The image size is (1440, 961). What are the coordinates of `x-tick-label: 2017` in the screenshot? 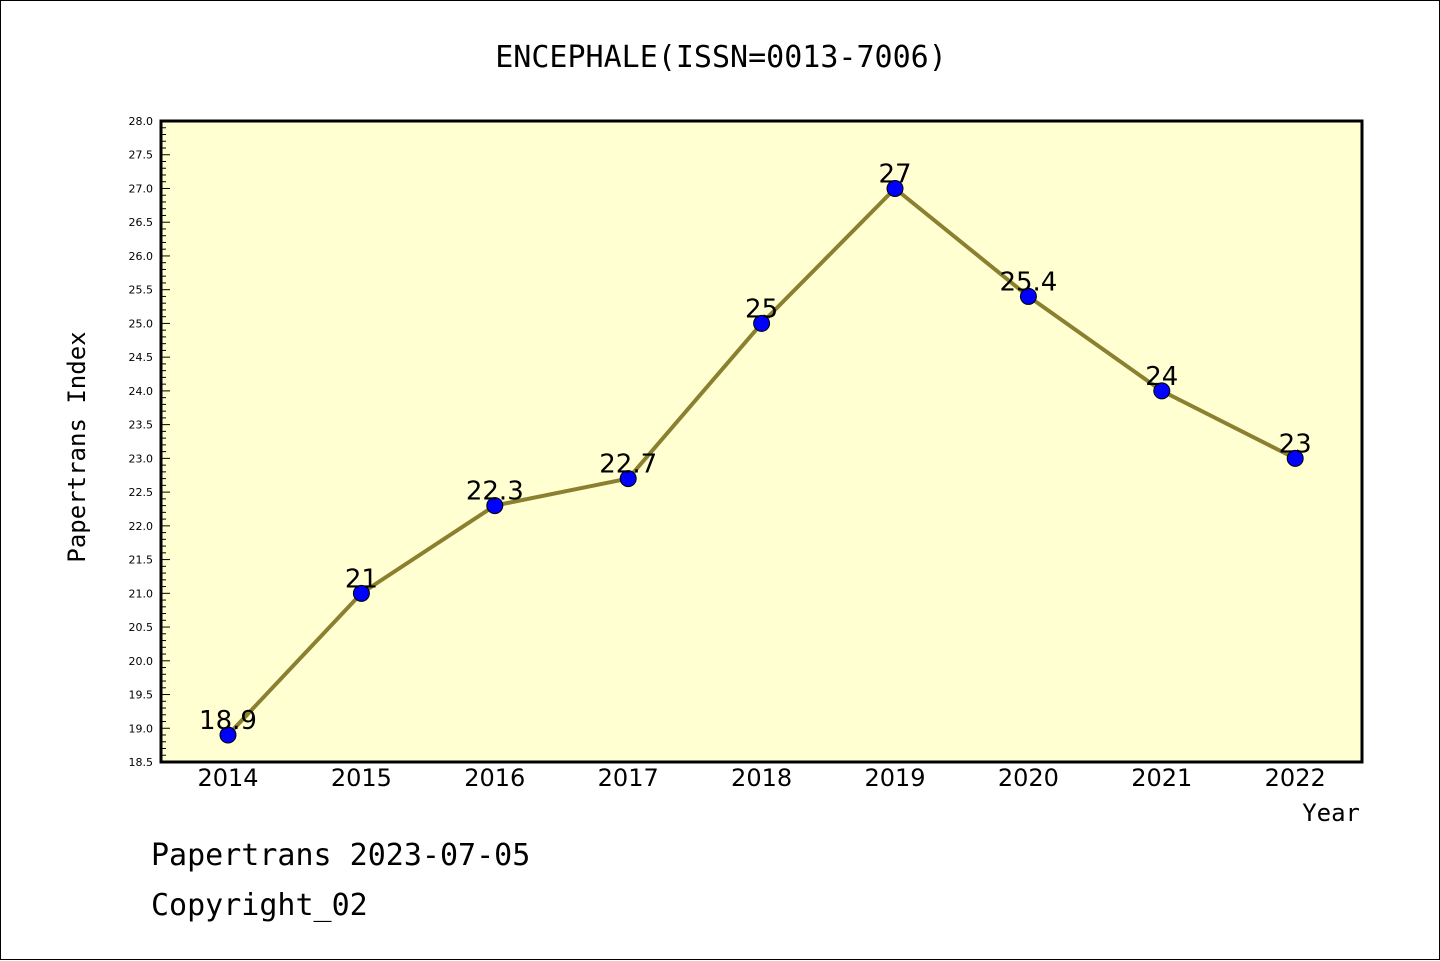 It's located at (628, 778).